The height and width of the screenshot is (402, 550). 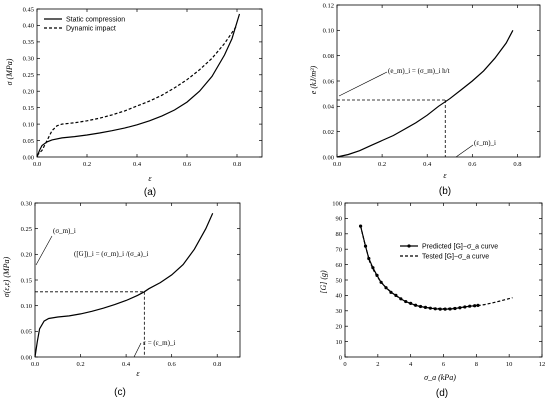 What do you see at coordinates (26, 357) in the screenshot?
I see `panel-c-ytick-label: 0.00` at bounding box center [26, 357].